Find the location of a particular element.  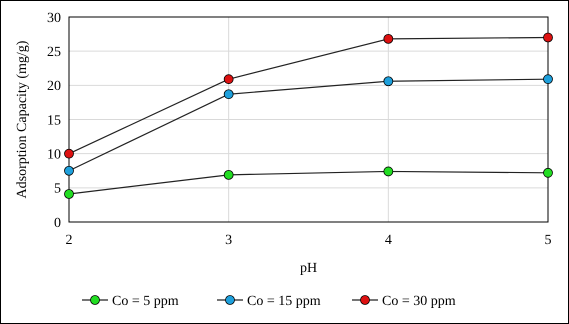

legend-label: Co = 5 ppm is located at coordinates (145, 301).